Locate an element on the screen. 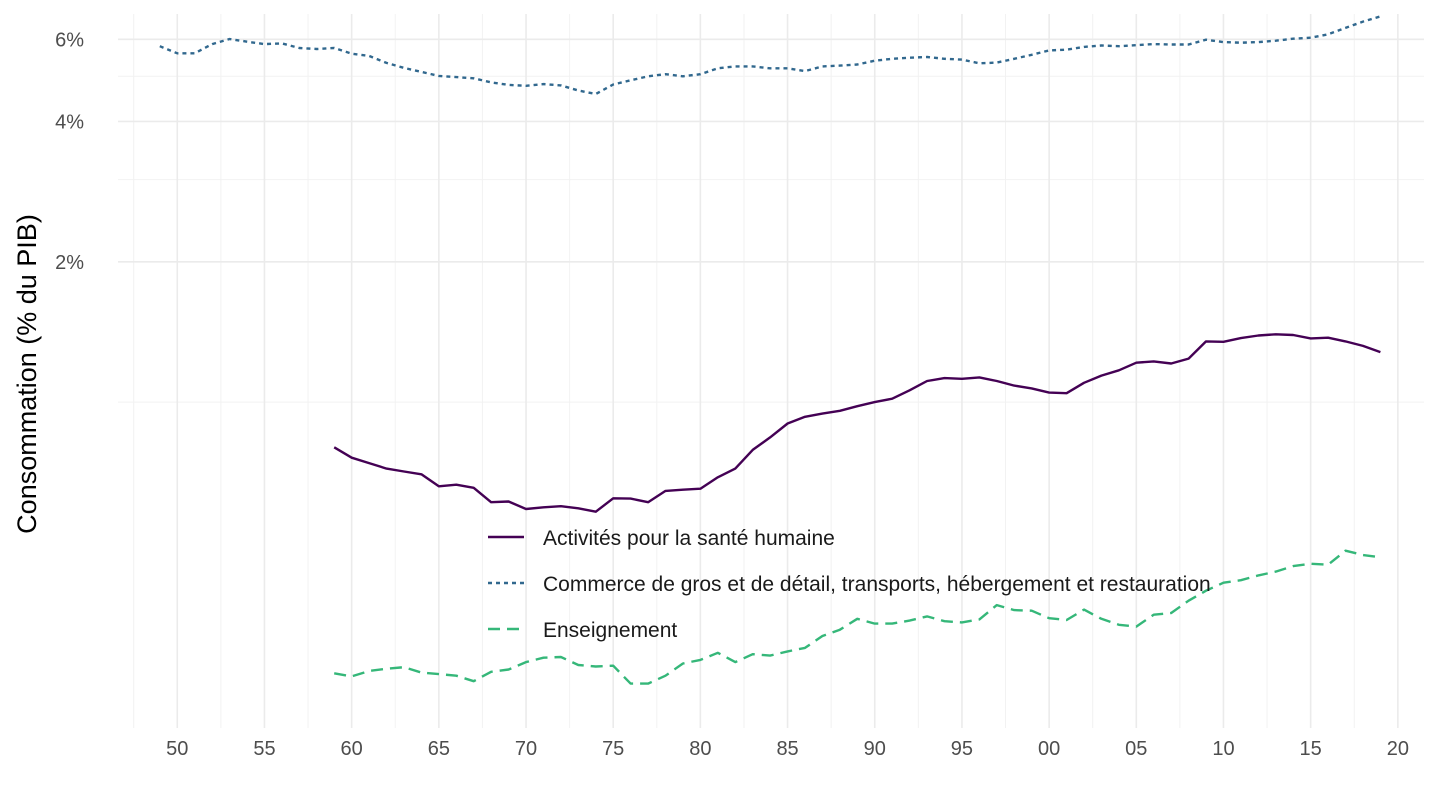 Image resolution: width=1440 pixels, height=810 pixels. y-tick-label: 6% is located at coordinates (69, 40).